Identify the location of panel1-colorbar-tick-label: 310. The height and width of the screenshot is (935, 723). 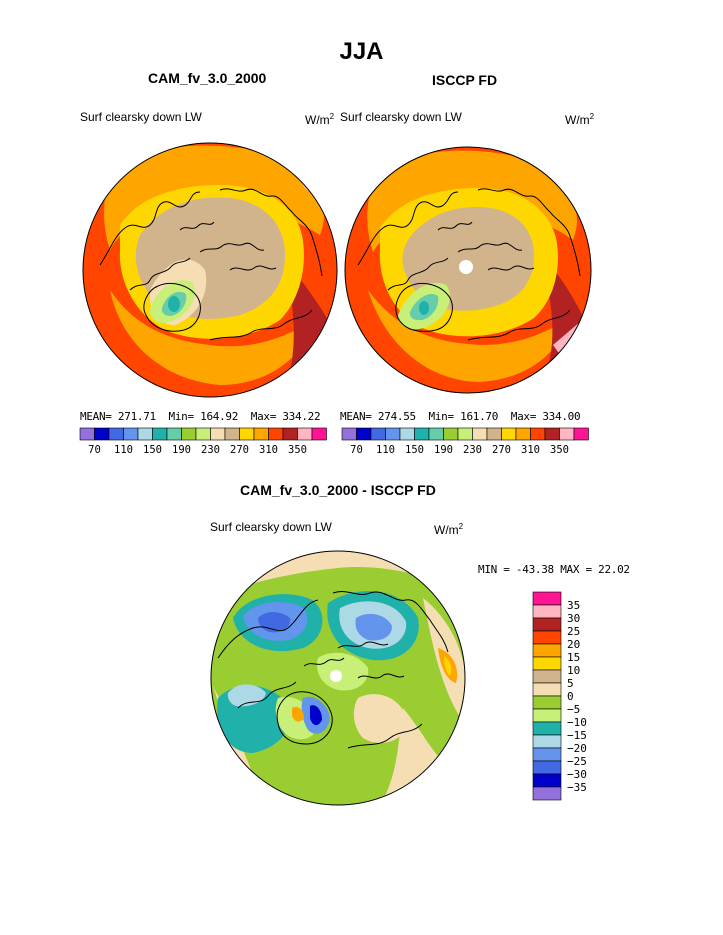
(268, 450).